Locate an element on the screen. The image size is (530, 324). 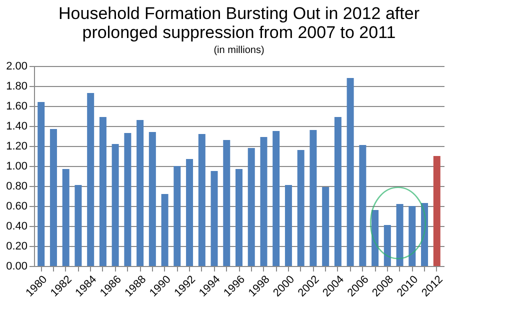
chart-subtitle: (in millions) is located at coordinates (239, 50).